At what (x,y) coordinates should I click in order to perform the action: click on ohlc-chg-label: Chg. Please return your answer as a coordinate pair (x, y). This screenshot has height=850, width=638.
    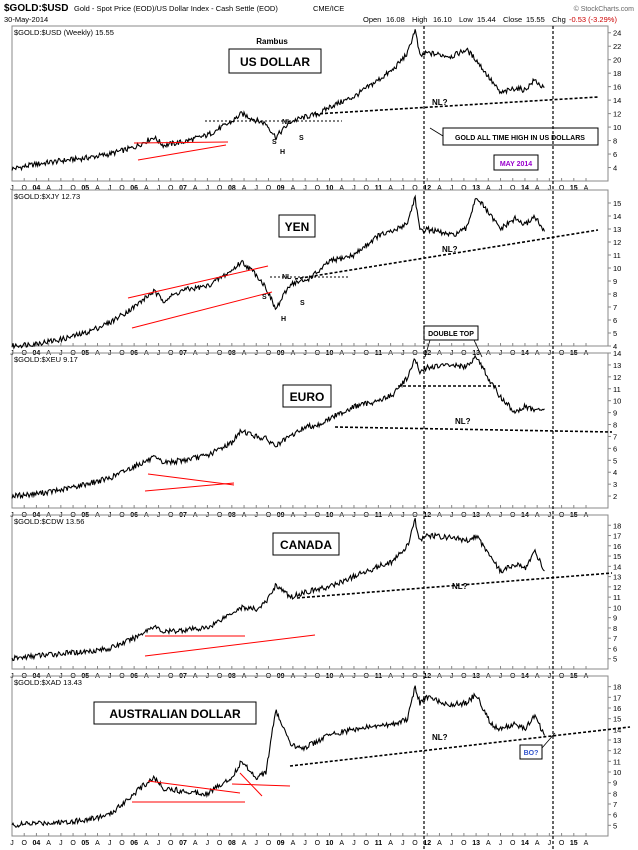
    Looking at the image, I should click on (559, 19).